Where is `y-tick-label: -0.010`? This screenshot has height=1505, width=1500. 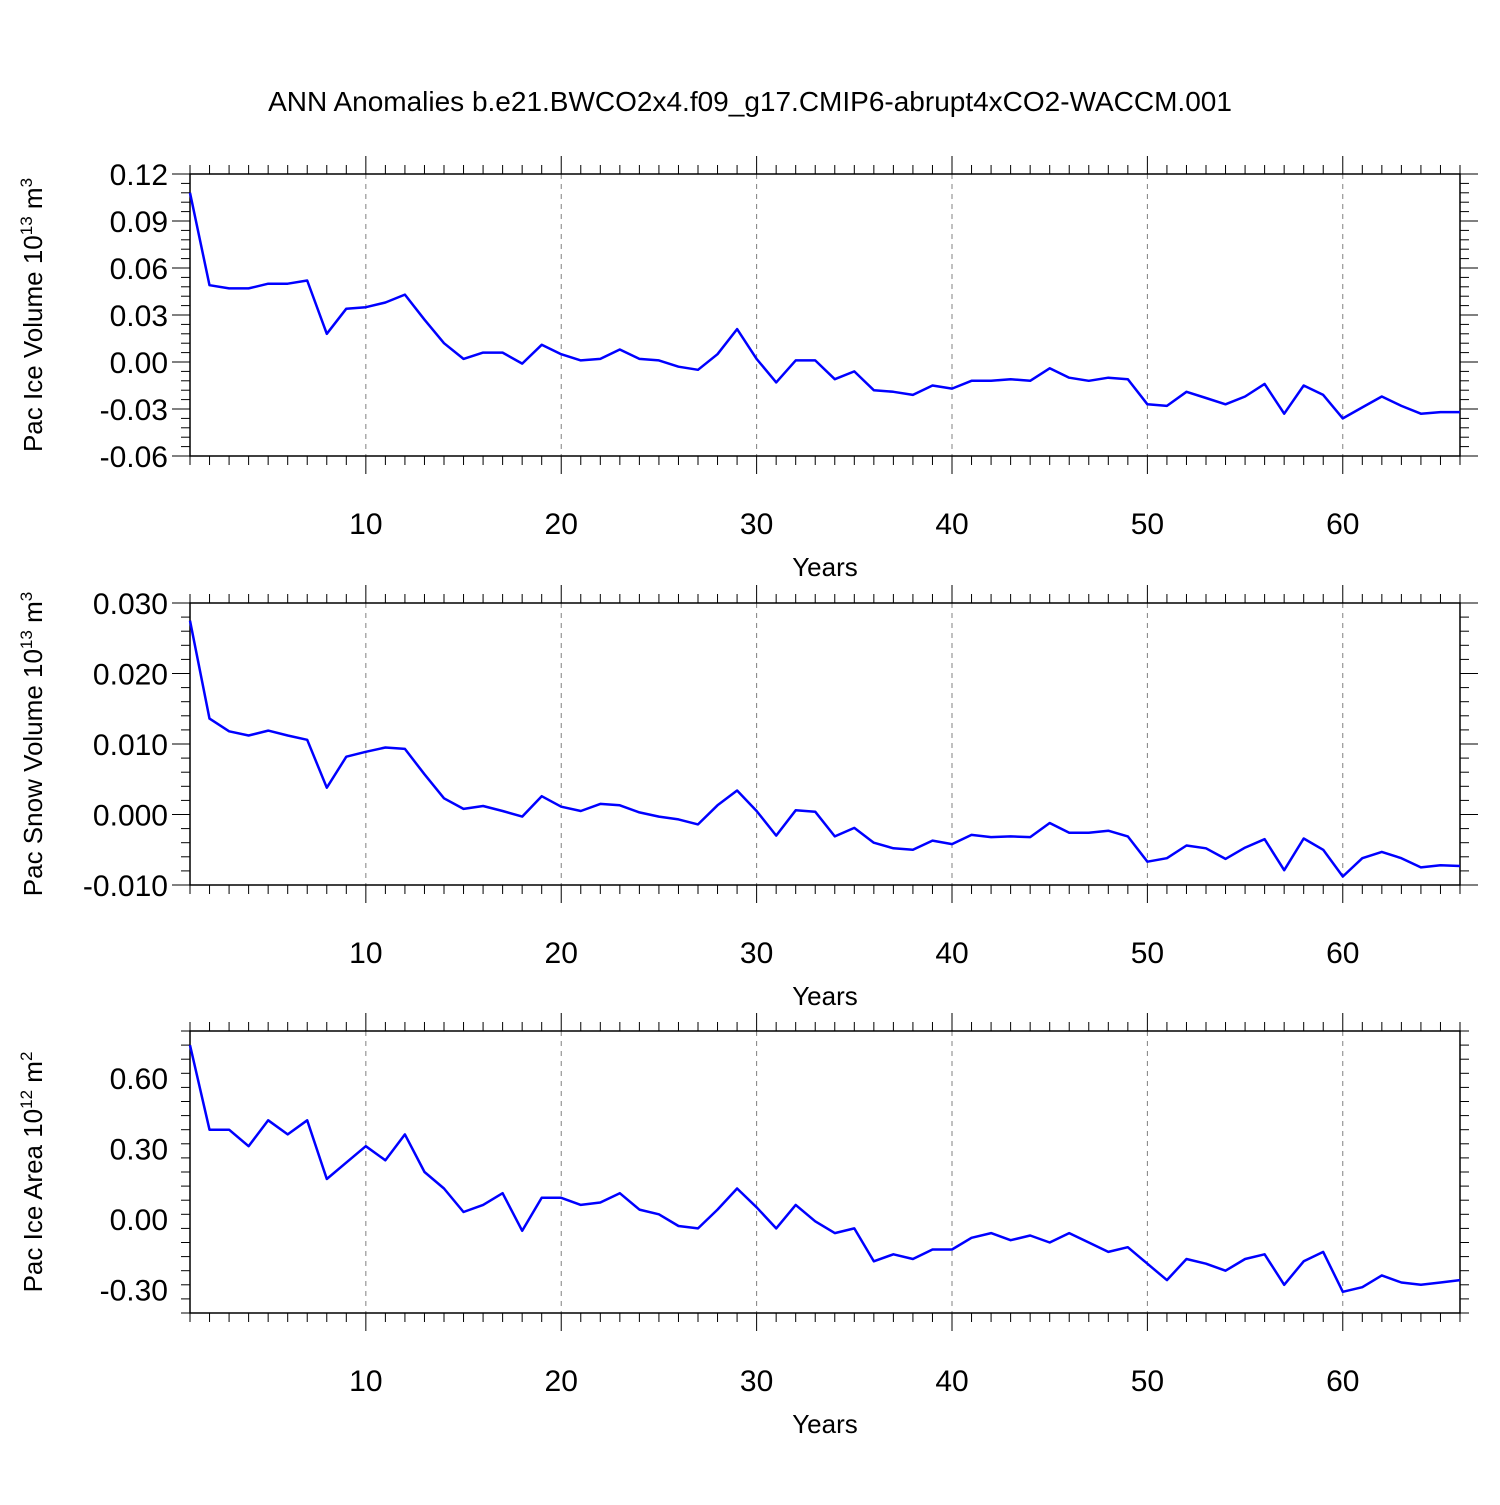 y-tick-label: -0.010 is located at coordinates (125, 886).